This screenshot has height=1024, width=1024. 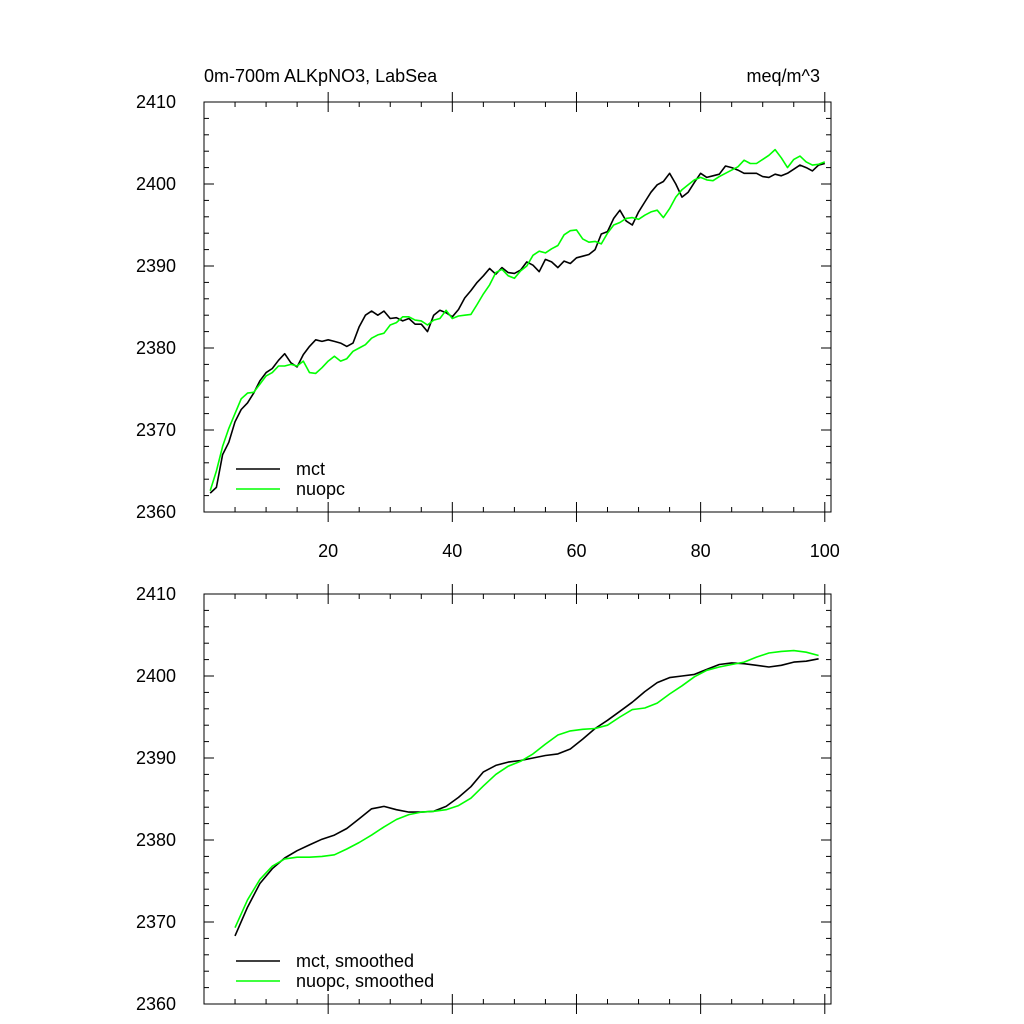 What do you see at coordinates (701, 551) in the screenshot?
I see `x-tick-label: 80` at bounding box center [701, 551].